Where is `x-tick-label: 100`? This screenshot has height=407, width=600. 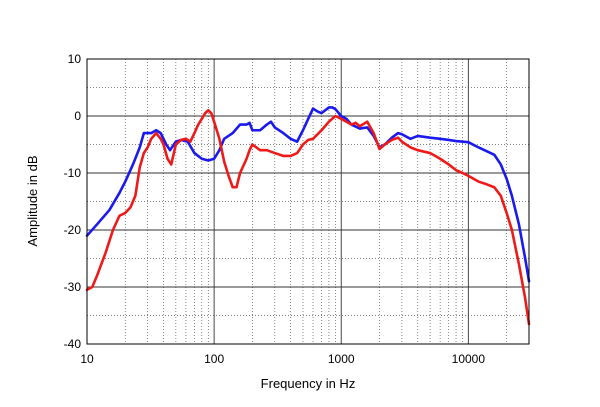 x-tick-label: 100 is located at coordinates (214, 359).